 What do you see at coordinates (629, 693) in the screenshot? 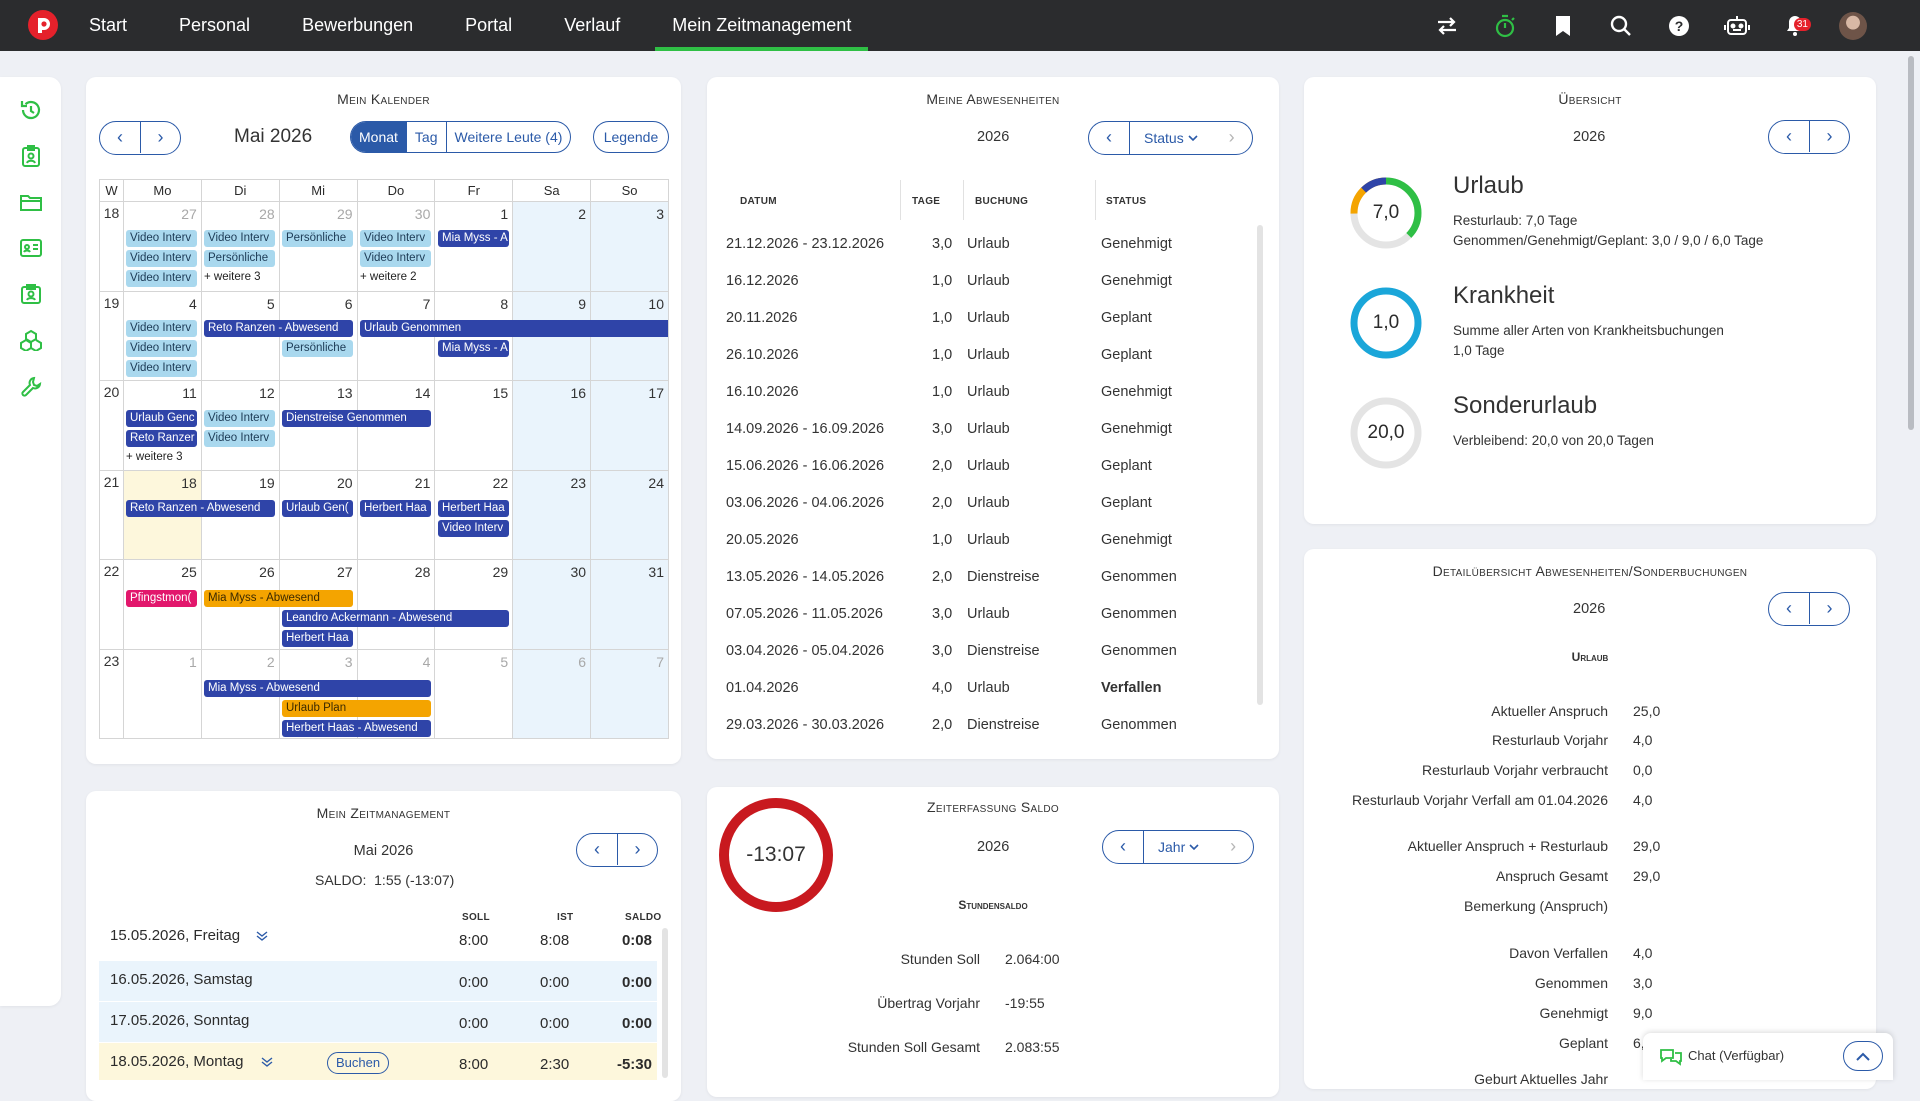
I see `calendar-day: 7` at bounding box center [629, 693].